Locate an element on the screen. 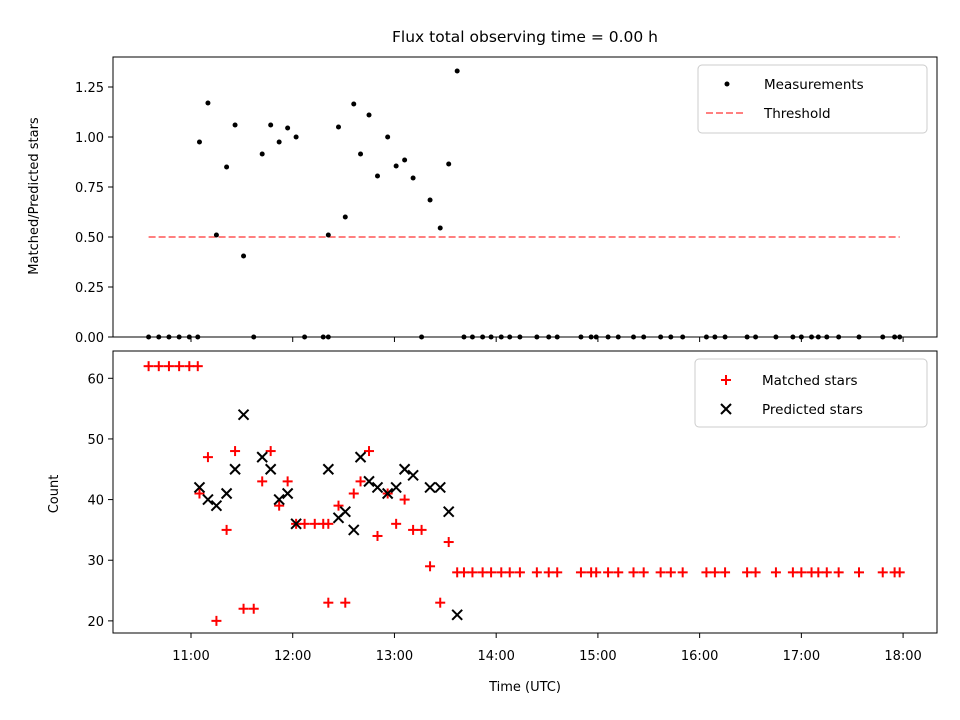  legend-matched-marker is located at coordinates (726, 380).